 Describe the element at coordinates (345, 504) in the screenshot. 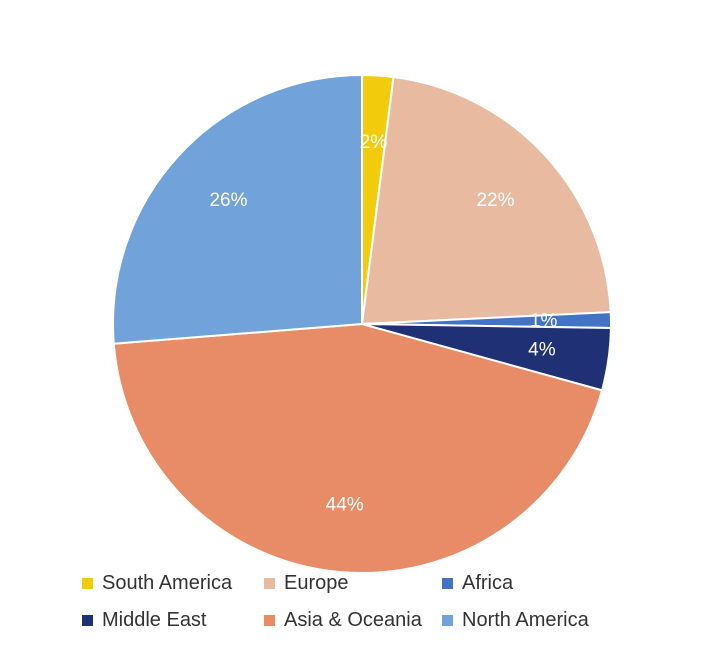

I see `data-label-asia-oceania: 44%` at that location.